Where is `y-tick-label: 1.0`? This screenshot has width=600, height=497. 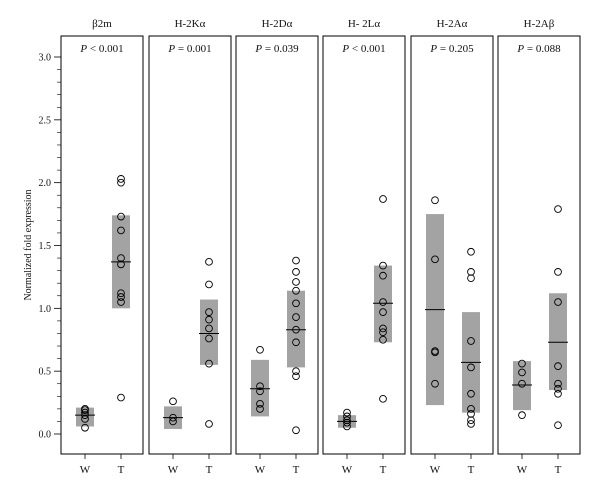 y-tick-label: 1.0 is located at coordinates (45, 309).